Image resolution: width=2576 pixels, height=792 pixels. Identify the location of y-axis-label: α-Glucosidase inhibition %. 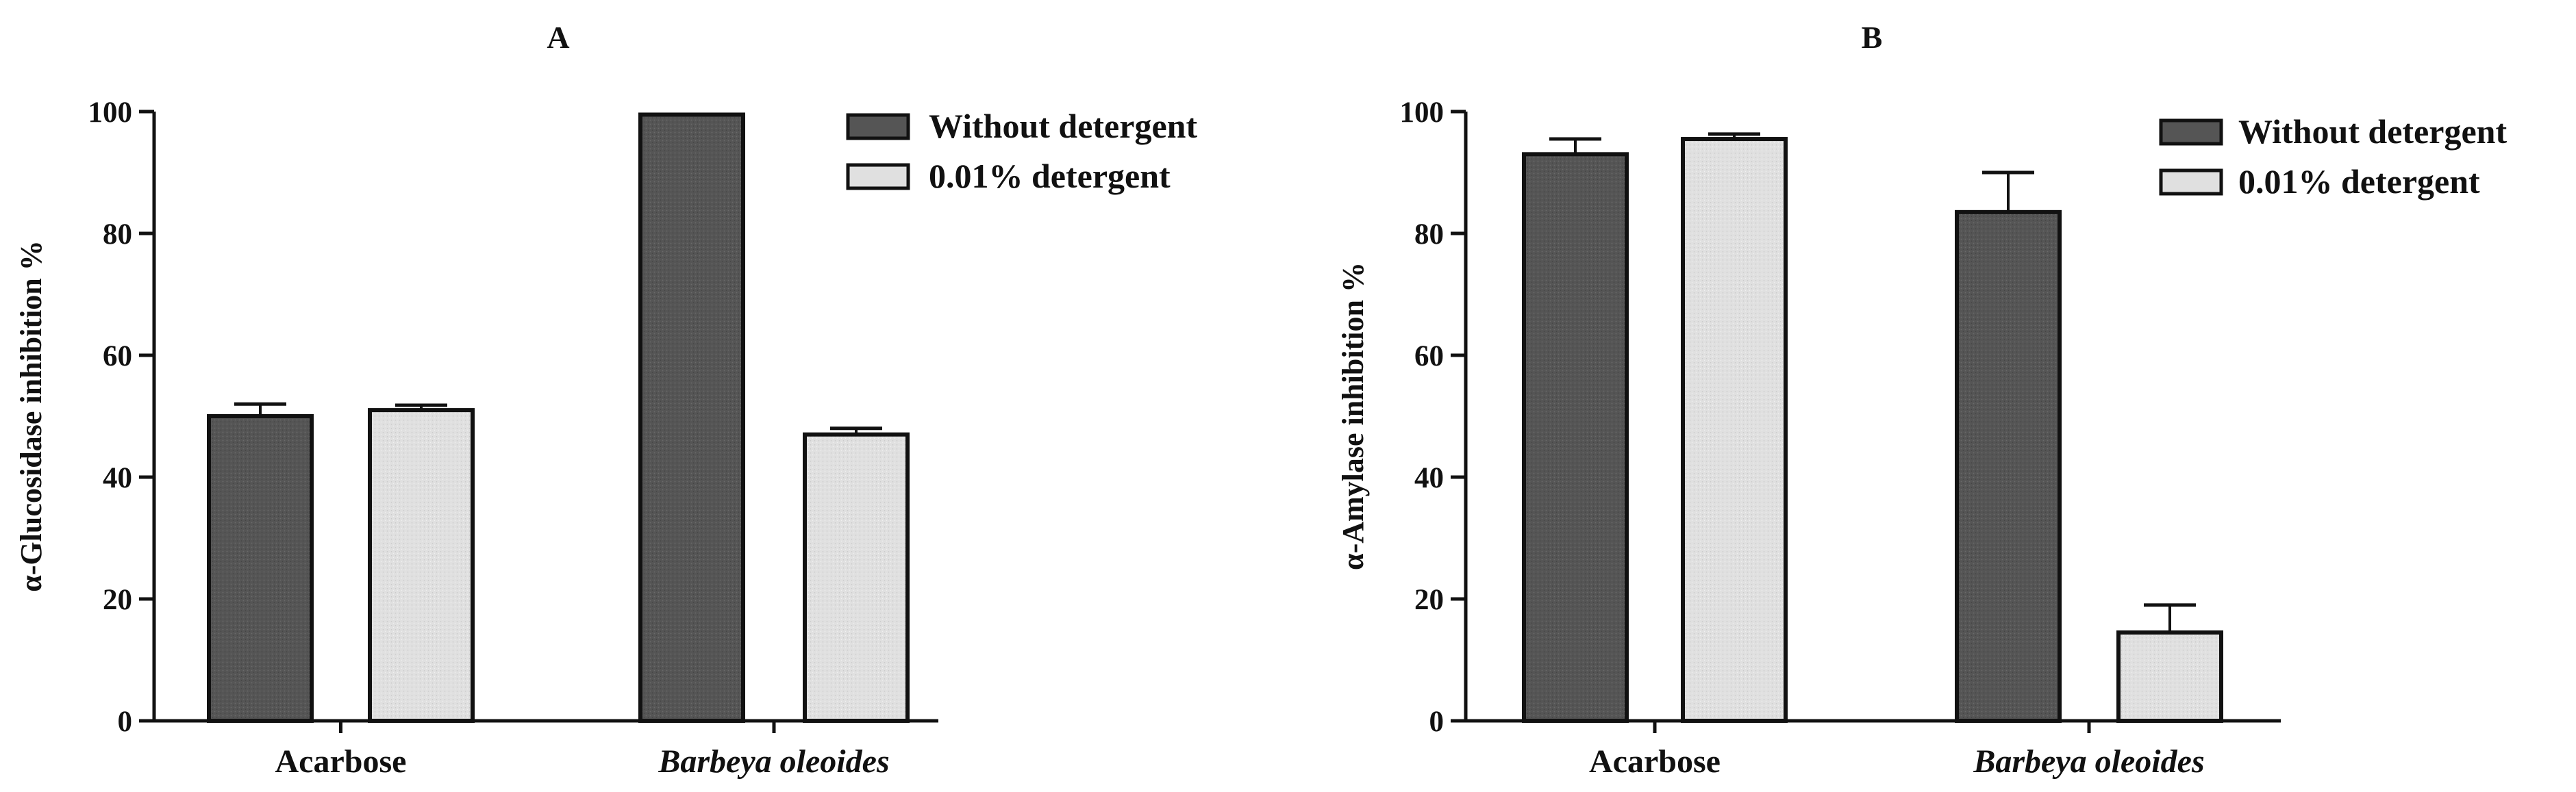
(31, 416).